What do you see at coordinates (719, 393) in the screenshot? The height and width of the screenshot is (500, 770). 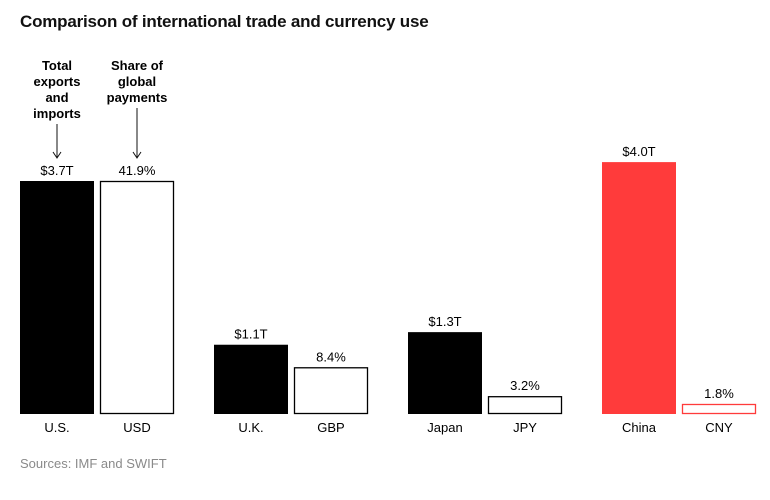 I see `share-value-label: 1.8%` at bounding box center [719, 393].